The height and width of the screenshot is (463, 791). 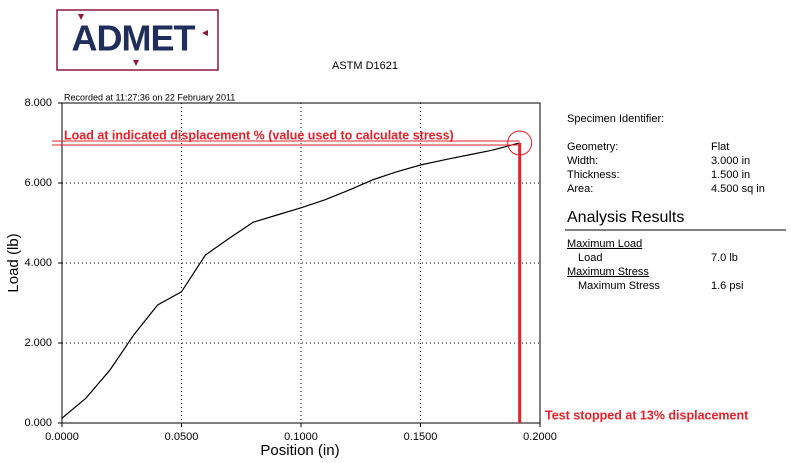 I want to click on annotation-circle, so click(x=520, y=143).